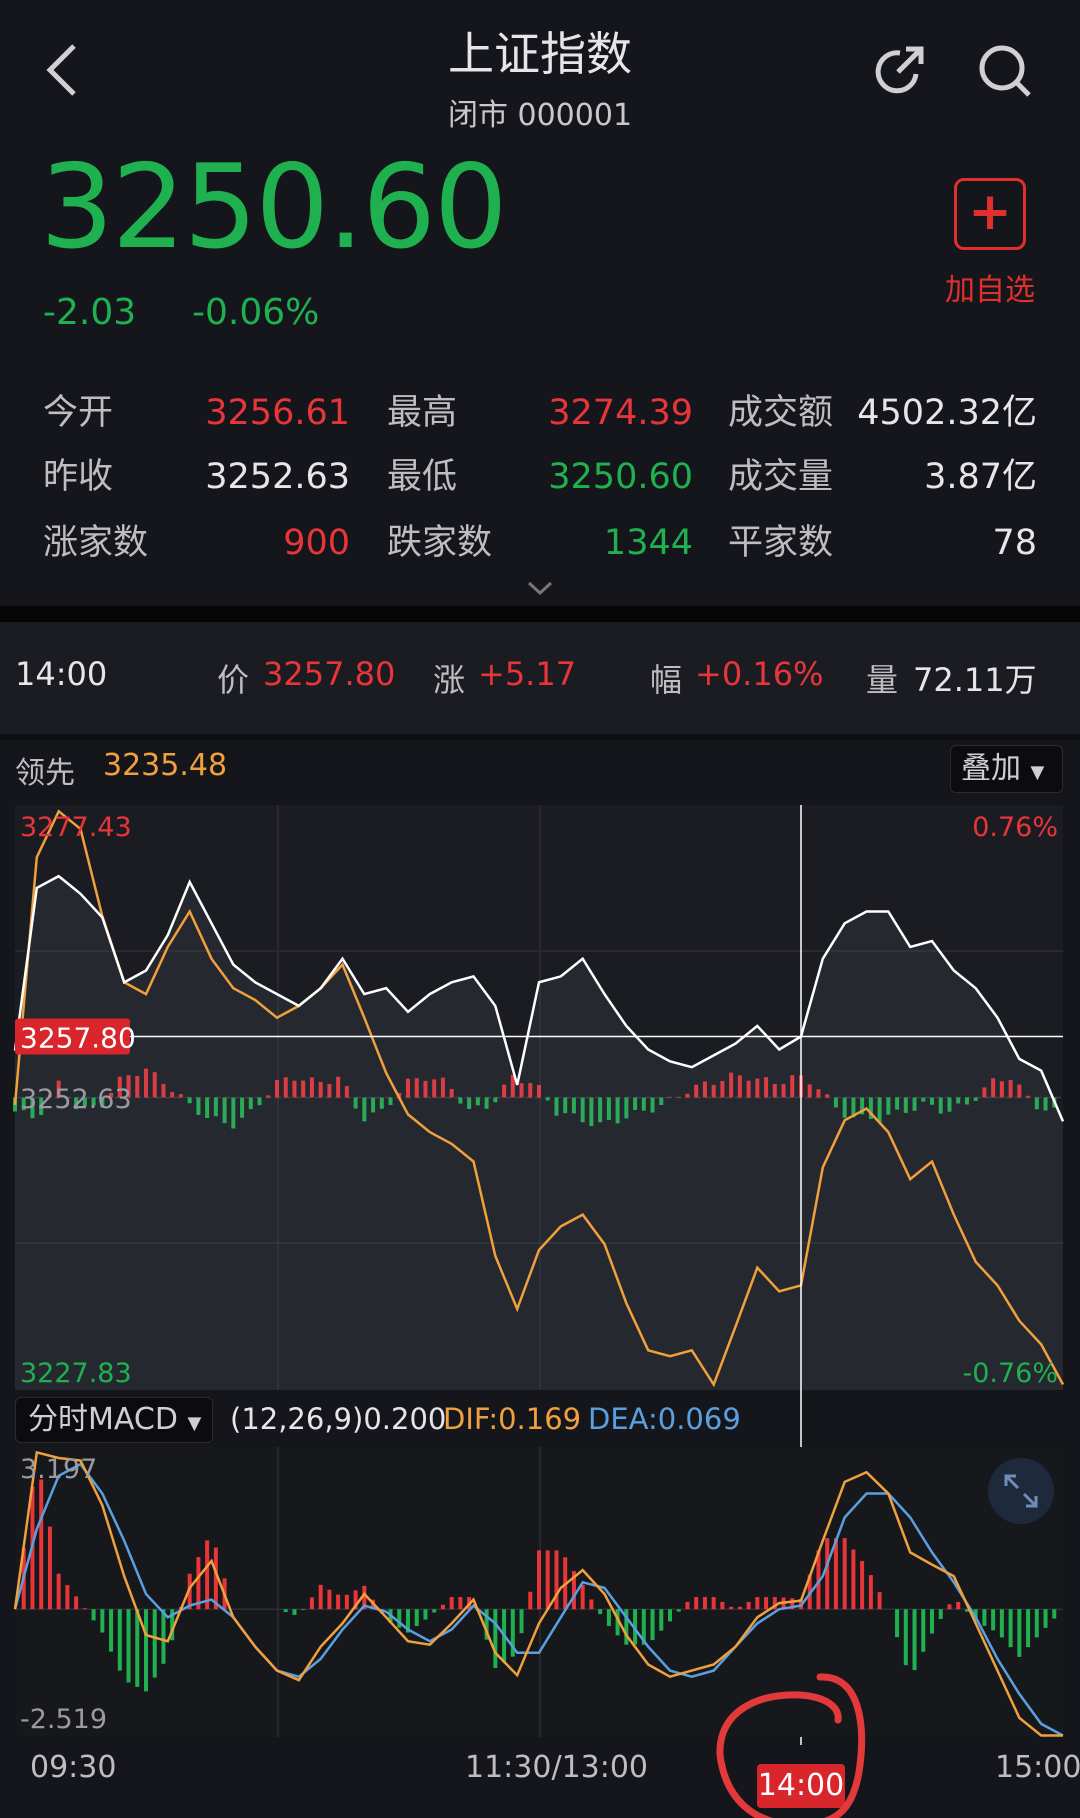 The height and width of the screenshot is (1818, 1080). Describe the element at coordinates (277, 413) in the screenshot. I see `stat-value: 3256.61` at that location.